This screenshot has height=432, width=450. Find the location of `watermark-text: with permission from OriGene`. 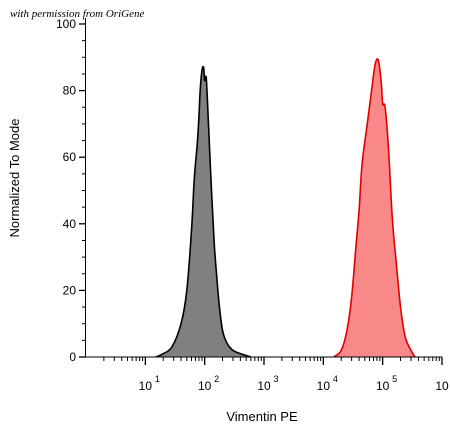

watermark-text: with permission from OriGene is located at coordinates (77, 14).